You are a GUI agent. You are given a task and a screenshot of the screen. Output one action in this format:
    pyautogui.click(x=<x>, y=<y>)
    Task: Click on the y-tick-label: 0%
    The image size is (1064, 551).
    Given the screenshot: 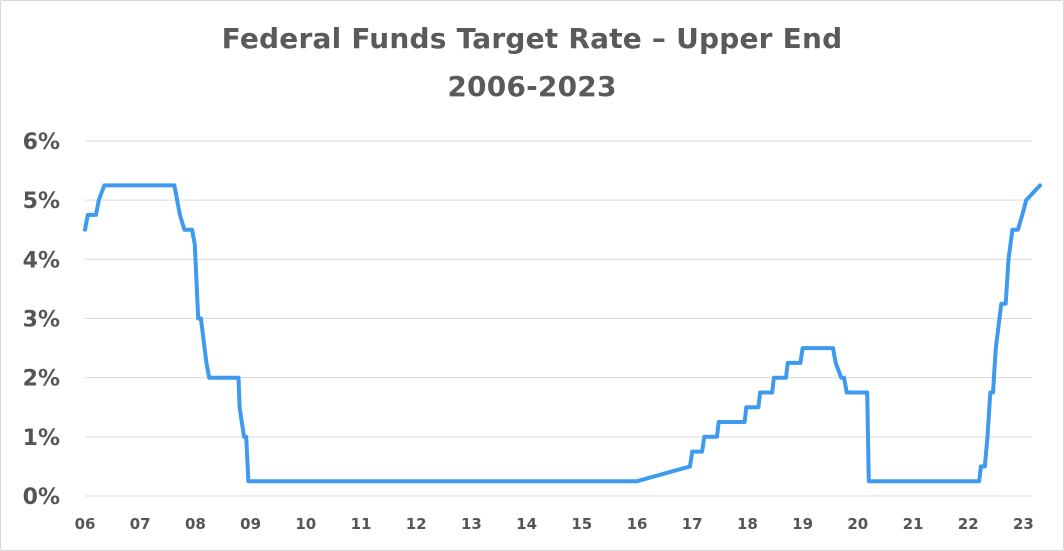 What is the action you would take?
    pyautogui.click(x=41, y=497)
    